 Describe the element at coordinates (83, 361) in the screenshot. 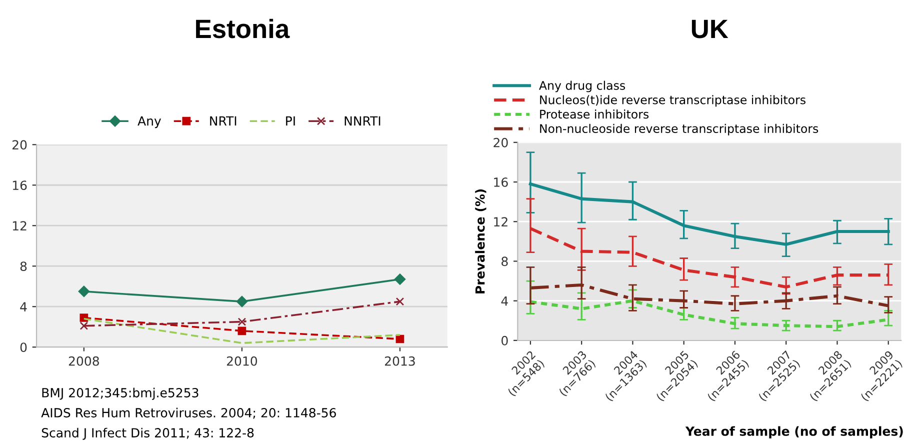

I see `x-tick-label: 2008` at that location.